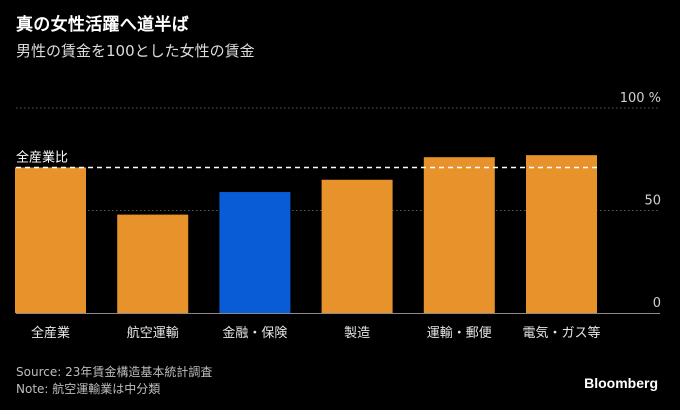 The width and height of the screenshot is (680, 410). What do you see at coordinates (561, 333) in the screenshot?
I see `x-tick-label: 電気・ガス等` at bounding box center [561, 333].